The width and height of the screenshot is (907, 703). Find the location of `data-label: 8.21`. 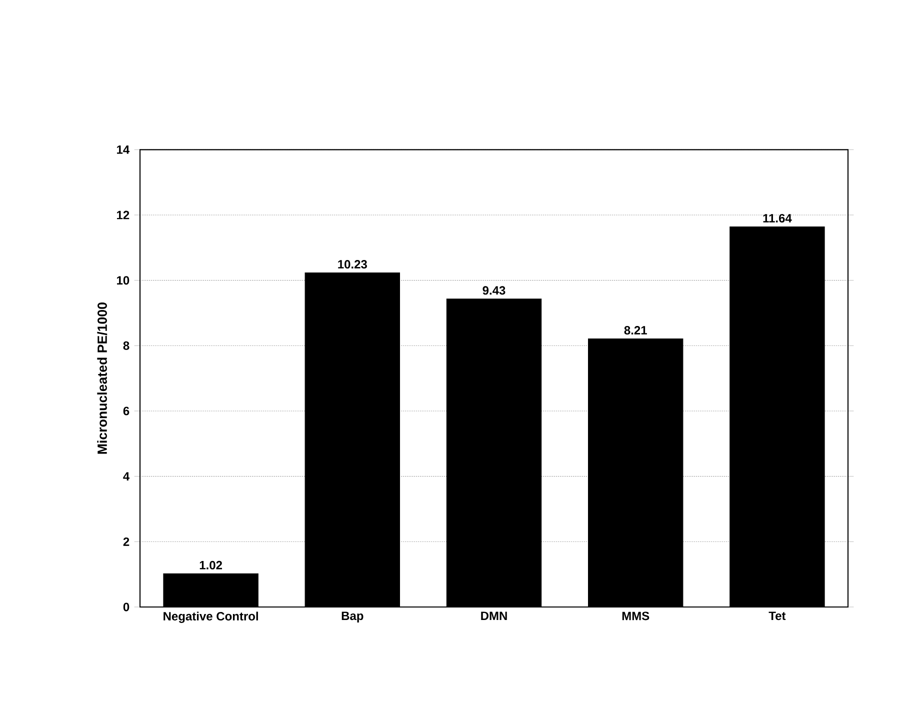

data-label: 8.21 is located at coordinates (635, 330).